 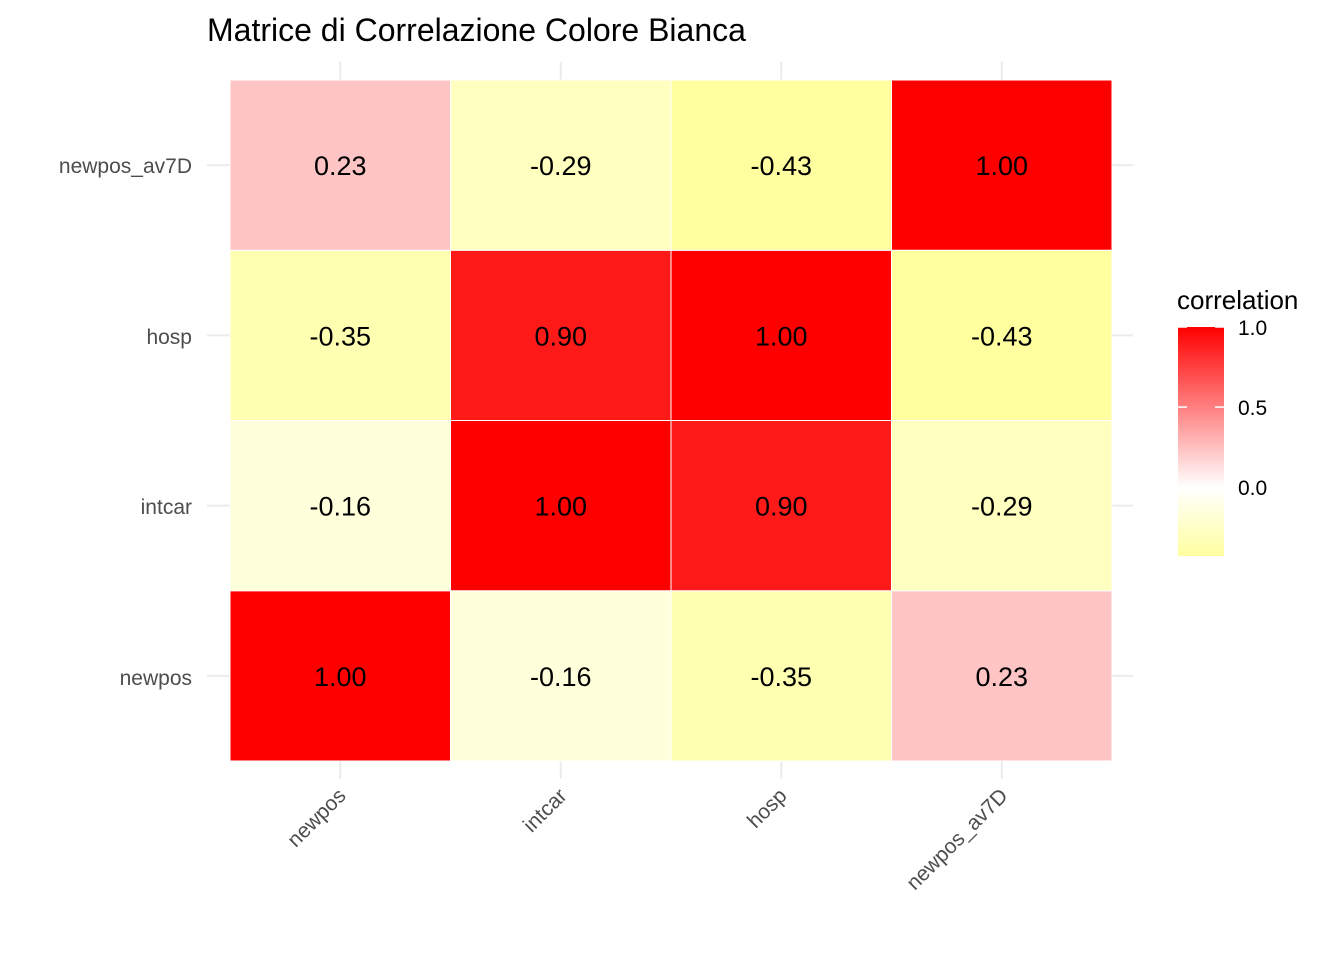 I want to click on x-tick-label: hosp, so click(x=767, y=808).